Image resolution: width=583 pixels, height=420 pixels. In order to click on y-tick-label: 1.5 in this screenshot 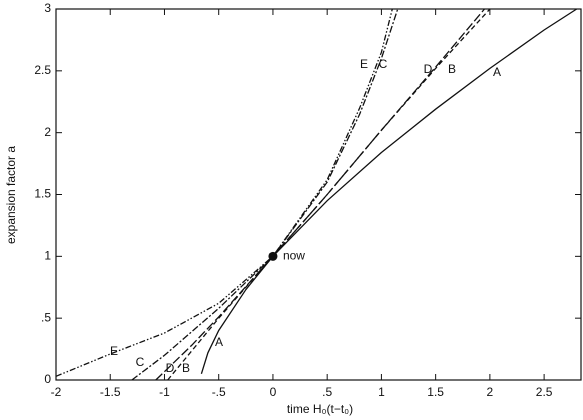, I will do `click(42, 194)`.